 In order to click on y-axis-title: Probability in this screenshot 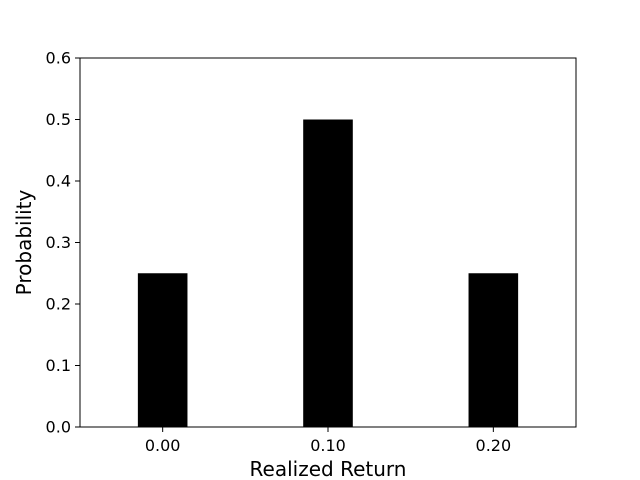, I will do `click(24, 242)`.